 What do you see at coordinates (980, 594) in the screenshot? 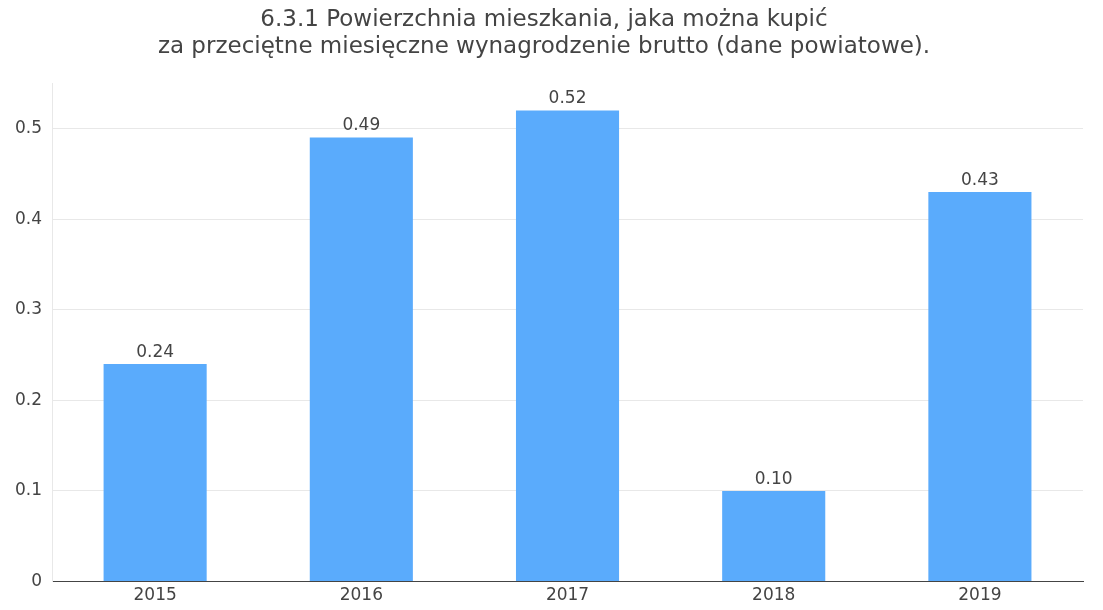
I see `x-tick-label: 2019` at bounding box center [980, 594].